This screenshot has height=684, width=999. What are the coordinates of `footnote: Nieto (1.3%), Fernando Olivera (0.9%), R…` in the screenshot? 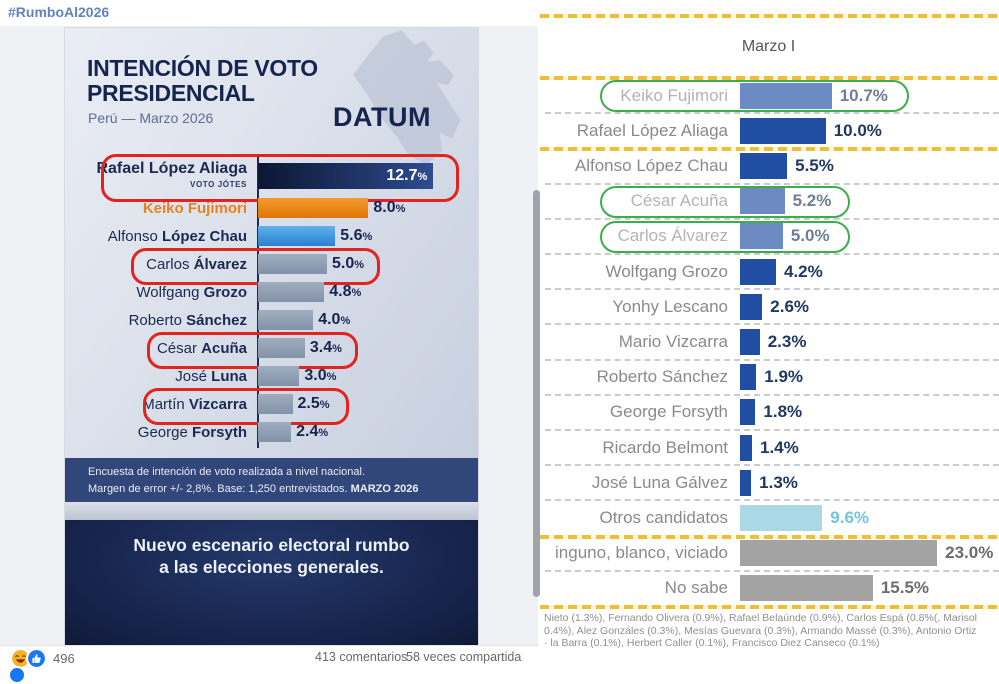 It's located at (761, 630).